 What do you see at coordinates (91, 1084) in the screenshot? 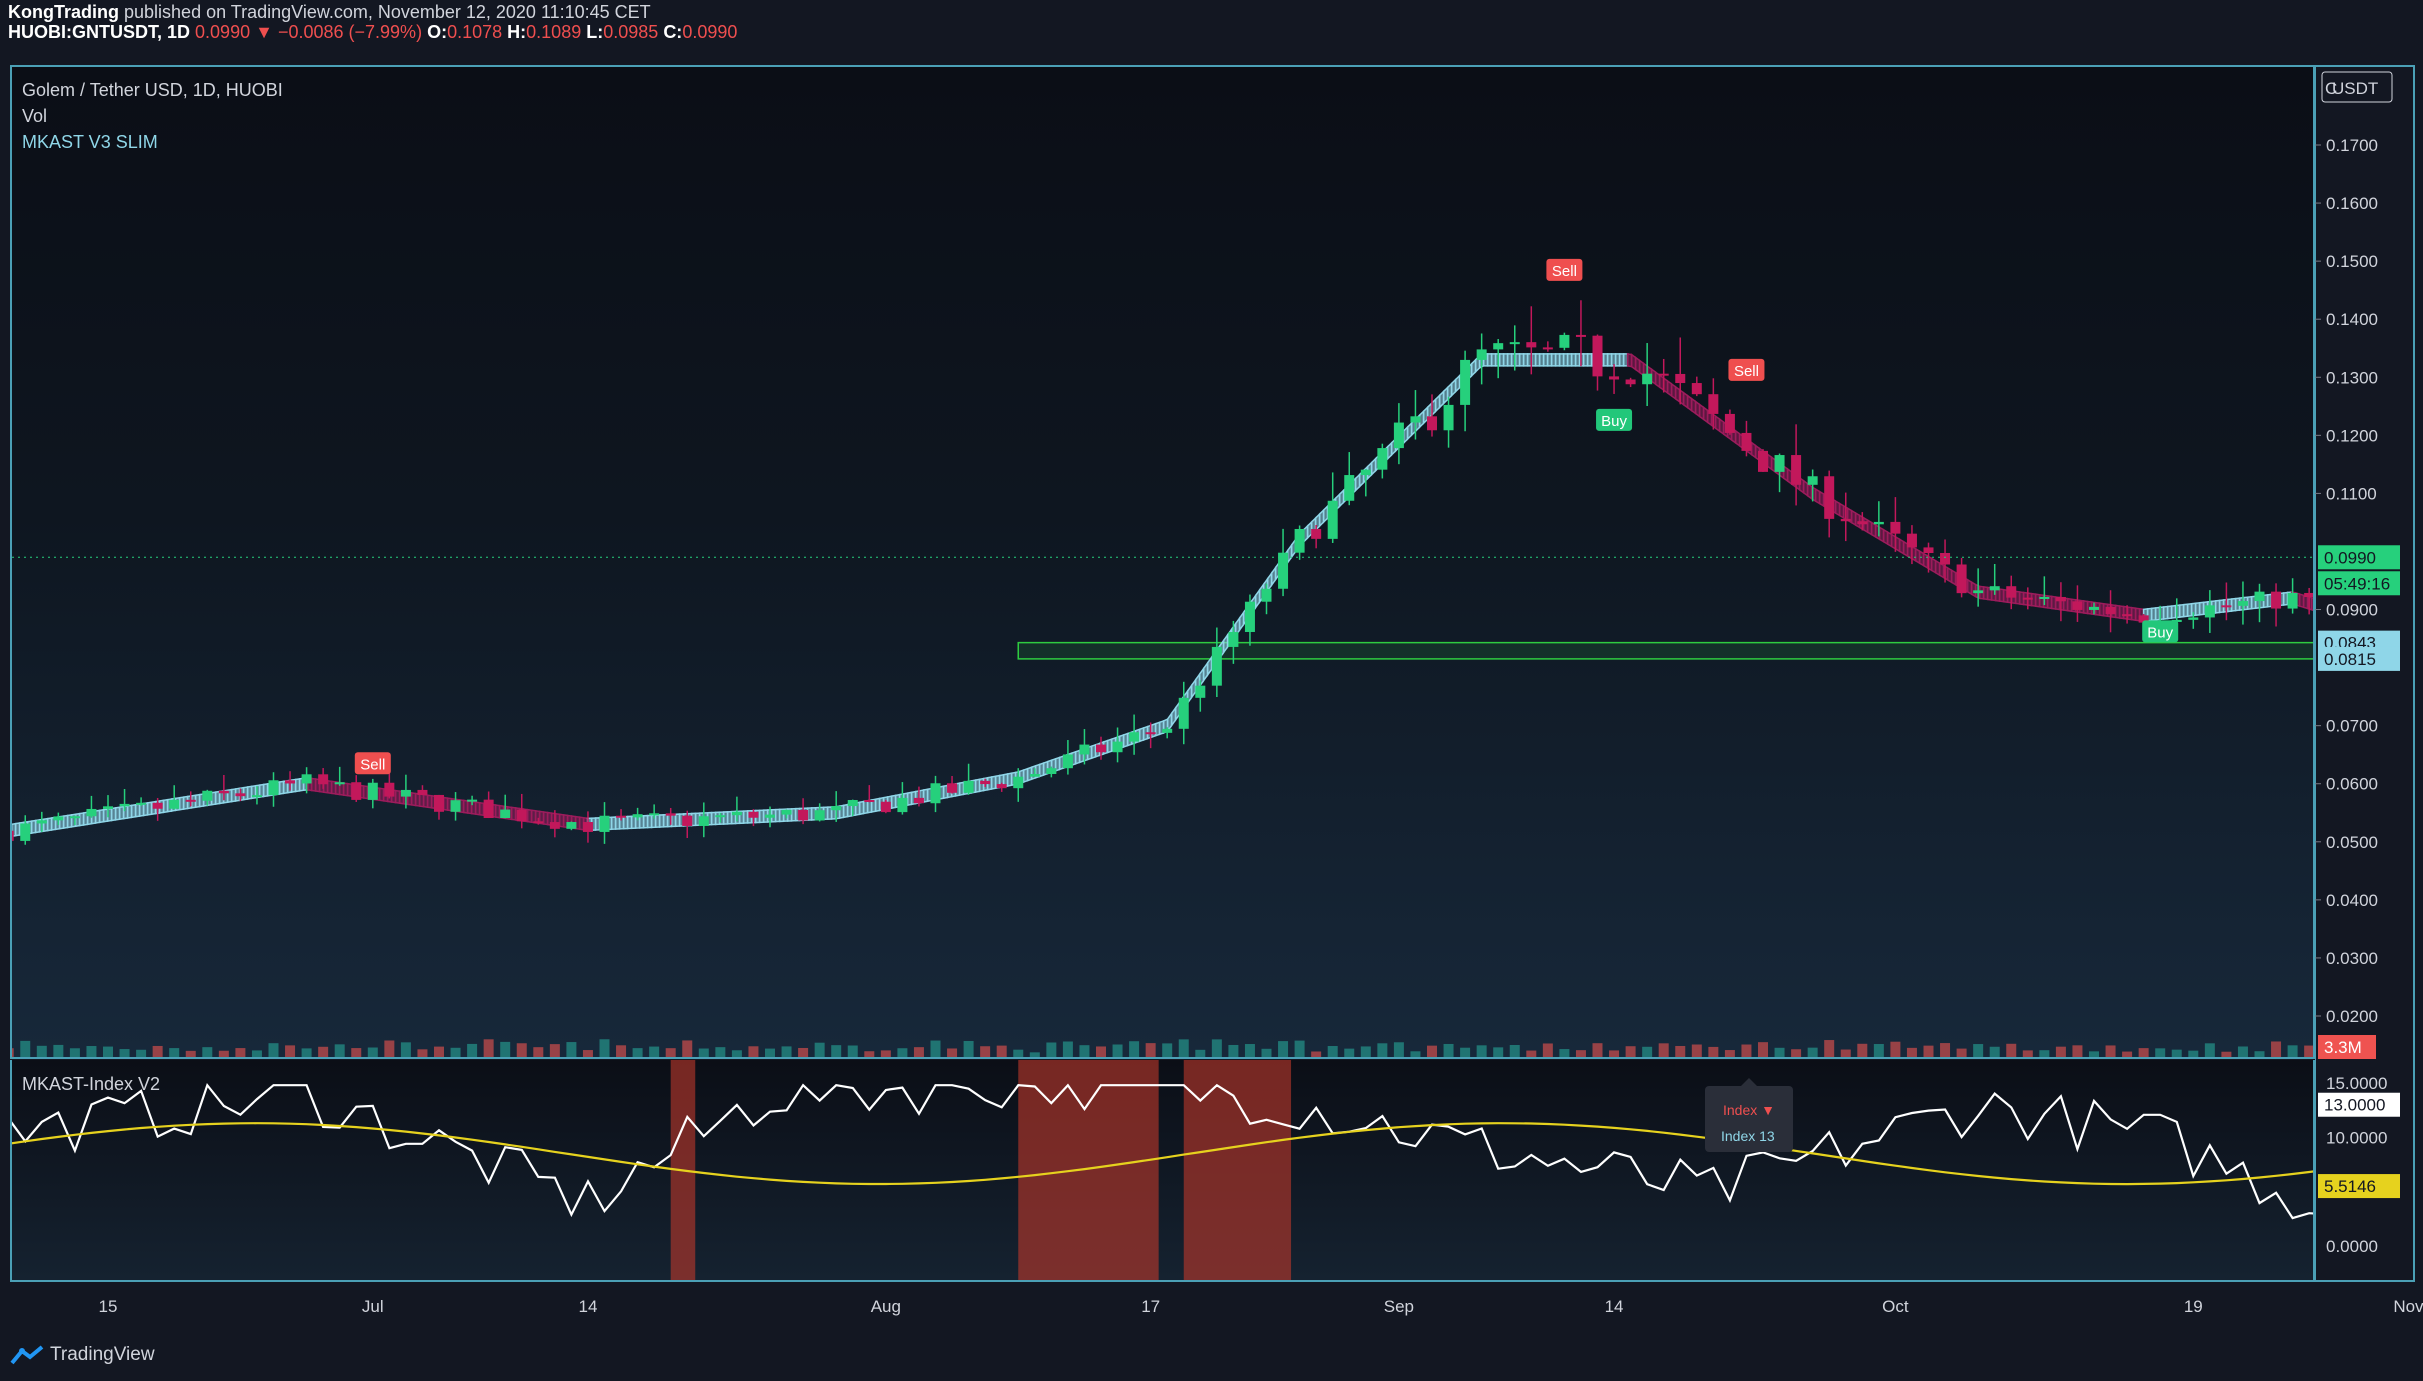
I see `index-legend: MKAST-Index V2` at bounding box center [91, 1084].